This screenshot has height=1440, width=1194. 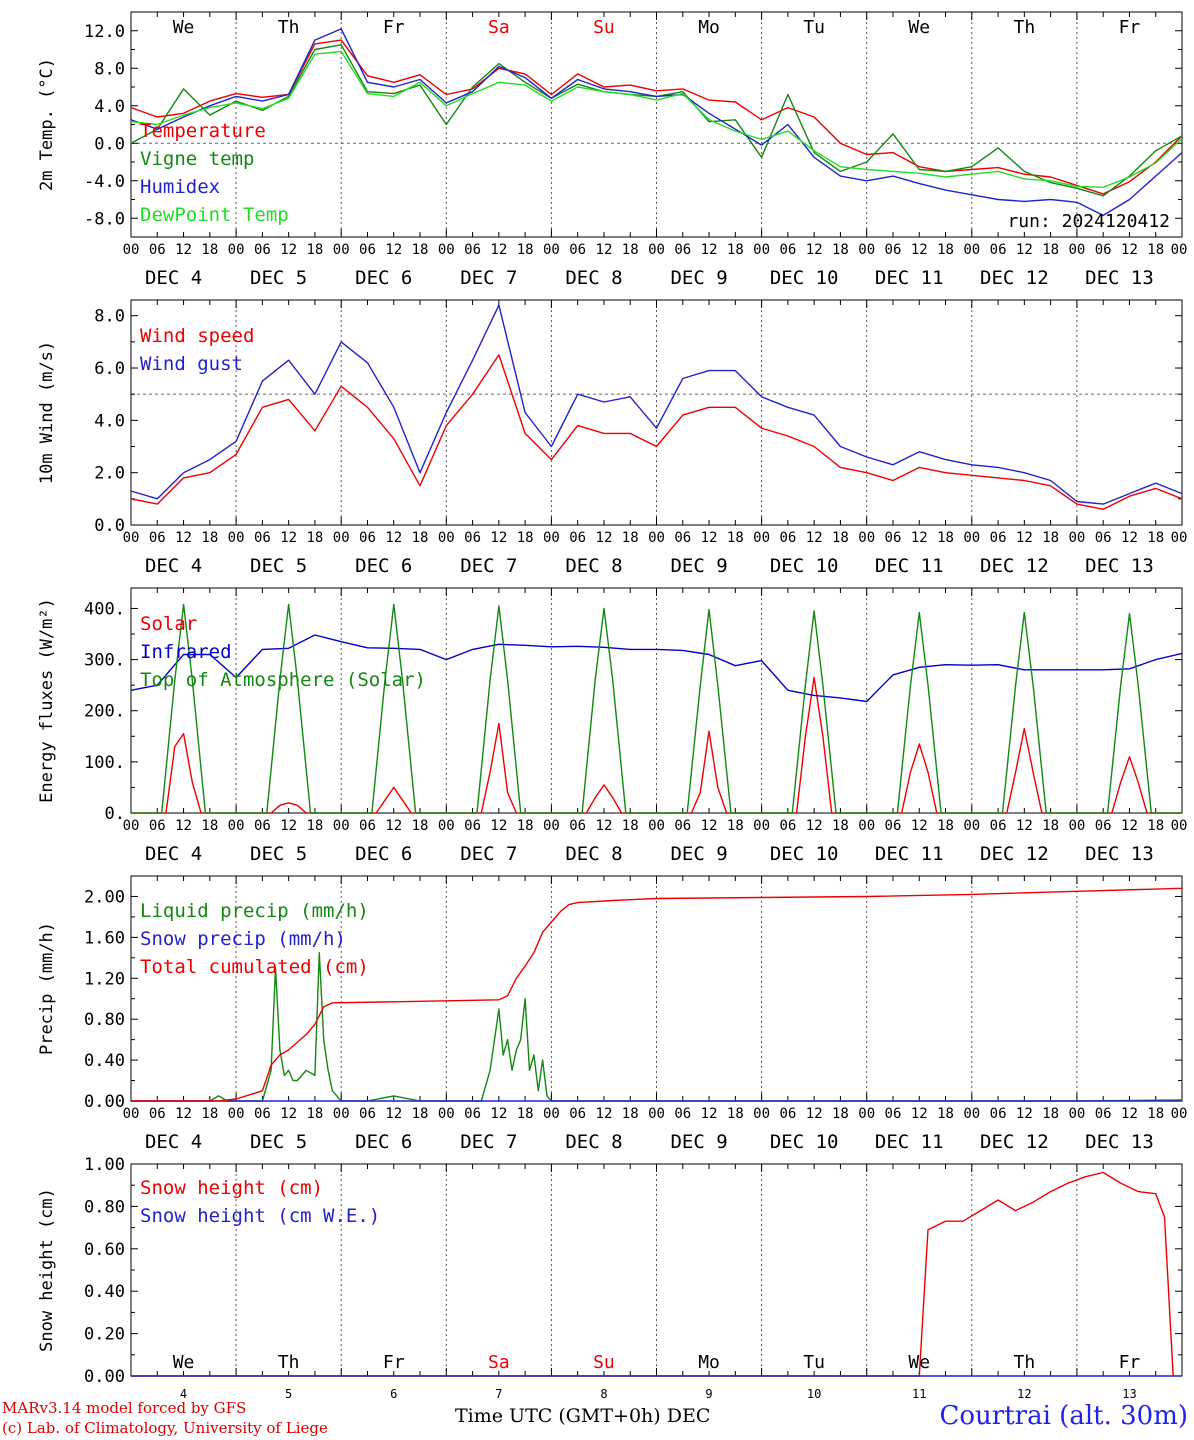 What do you see at coordinates (656, 432) in the screenshot?
I see `series-line-wind-speed` at bounding box center [656, 432].